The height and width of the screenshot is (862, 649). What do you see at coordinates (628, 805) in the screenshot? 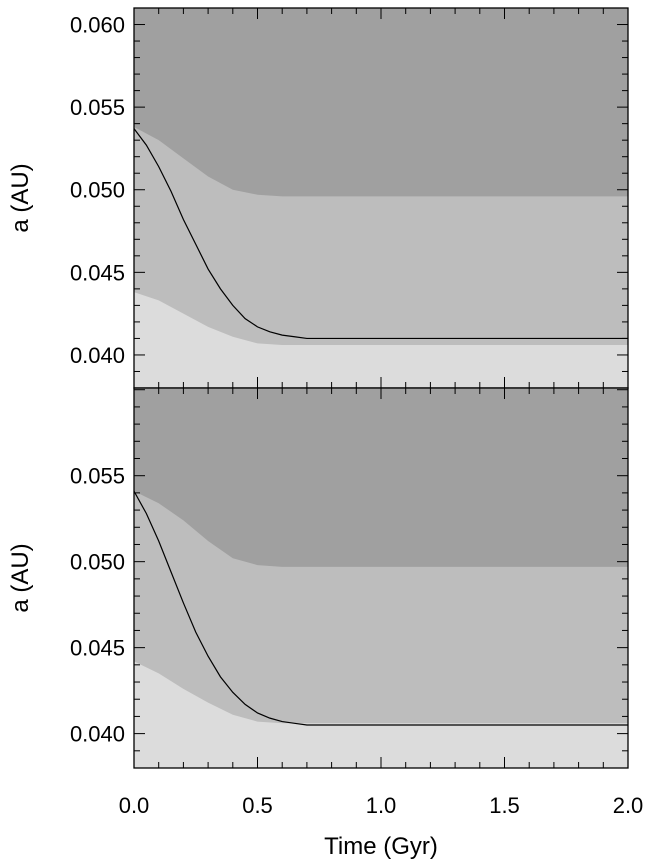
I see `x-tick-label: 2.0` at bounding box center [628, 805].